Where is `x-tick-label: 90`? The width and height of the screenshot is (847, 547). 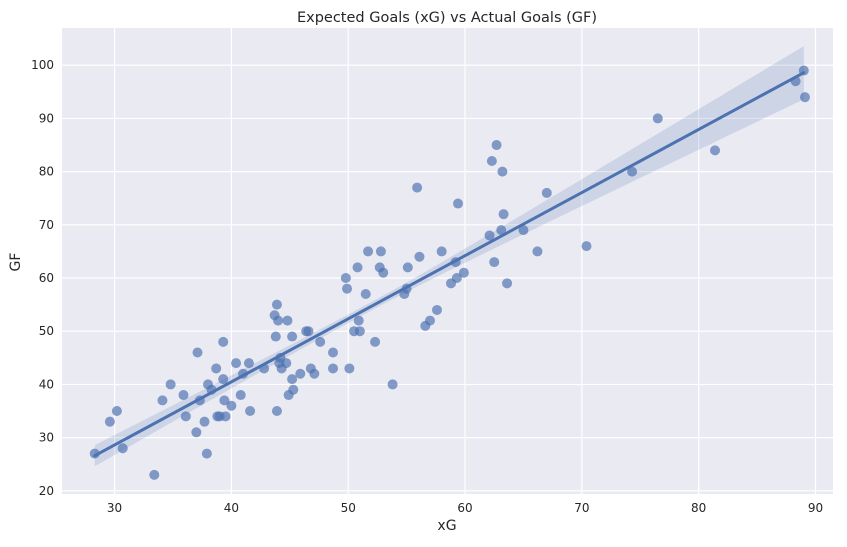
x-tick-label: 90 is located at coordinates (815, 508).